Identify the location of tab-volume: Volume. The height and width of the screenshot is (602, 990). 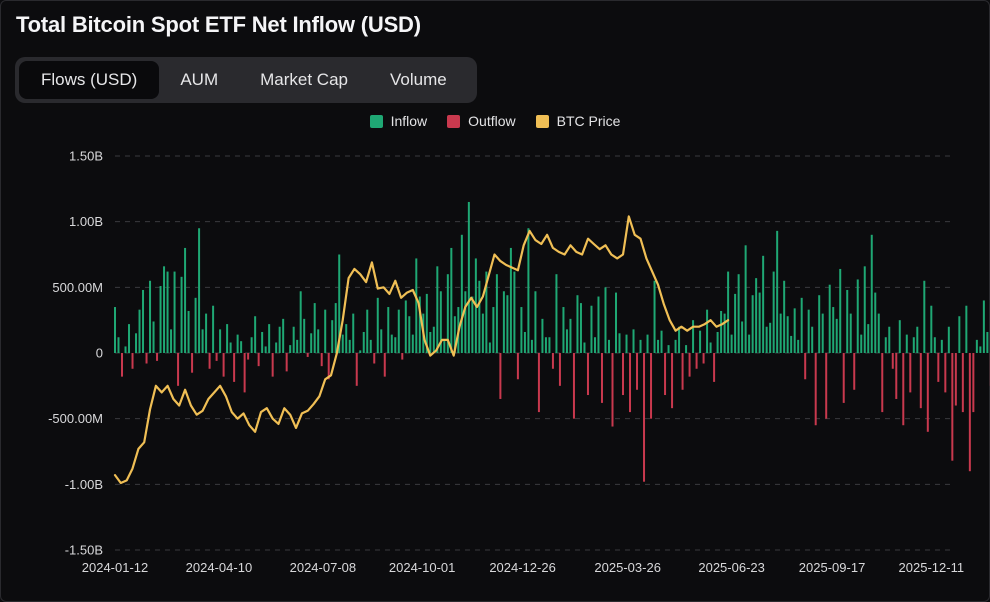
(418, 79).